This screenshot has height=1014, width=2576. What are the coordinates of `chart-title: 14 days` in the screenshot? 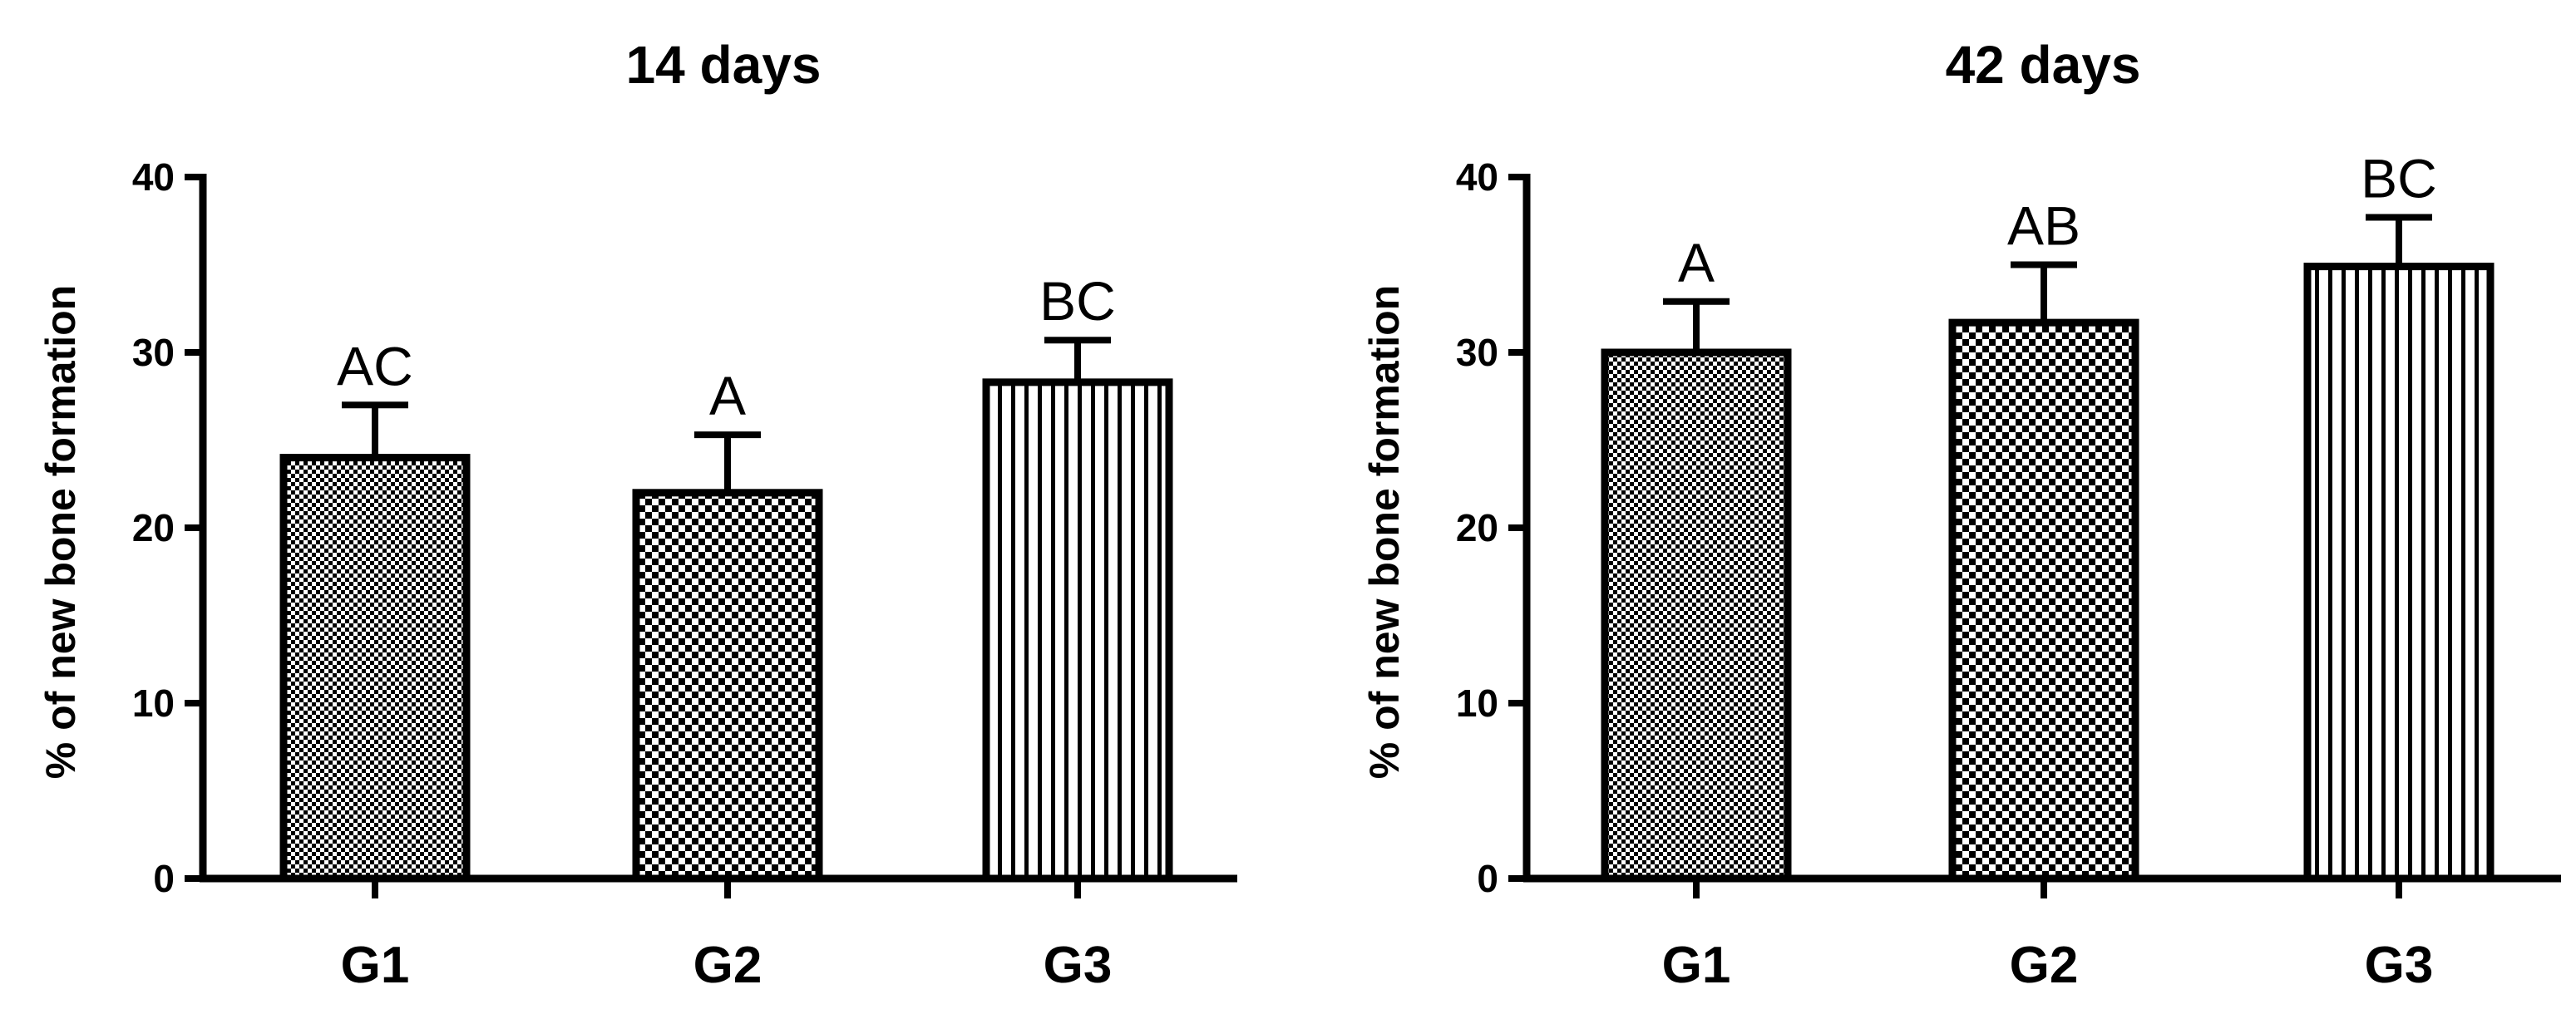 It's located at (724, 65).